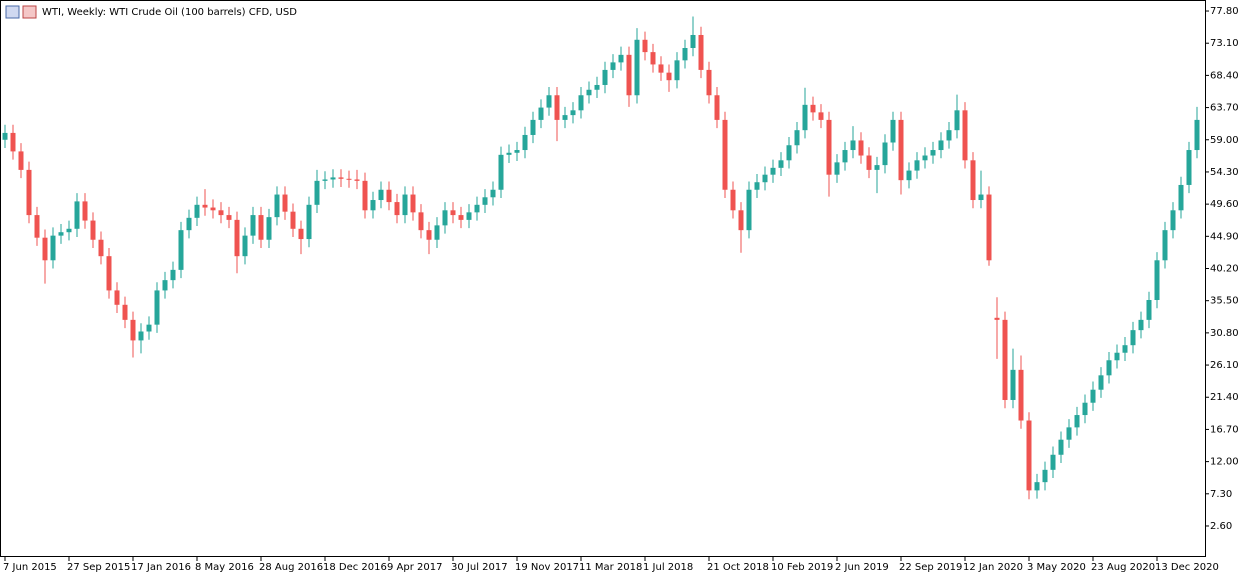 This screenshot has width=1246, height=576. I want to click on x-tick-label: 12 Jan 2020, so click(993, 567).